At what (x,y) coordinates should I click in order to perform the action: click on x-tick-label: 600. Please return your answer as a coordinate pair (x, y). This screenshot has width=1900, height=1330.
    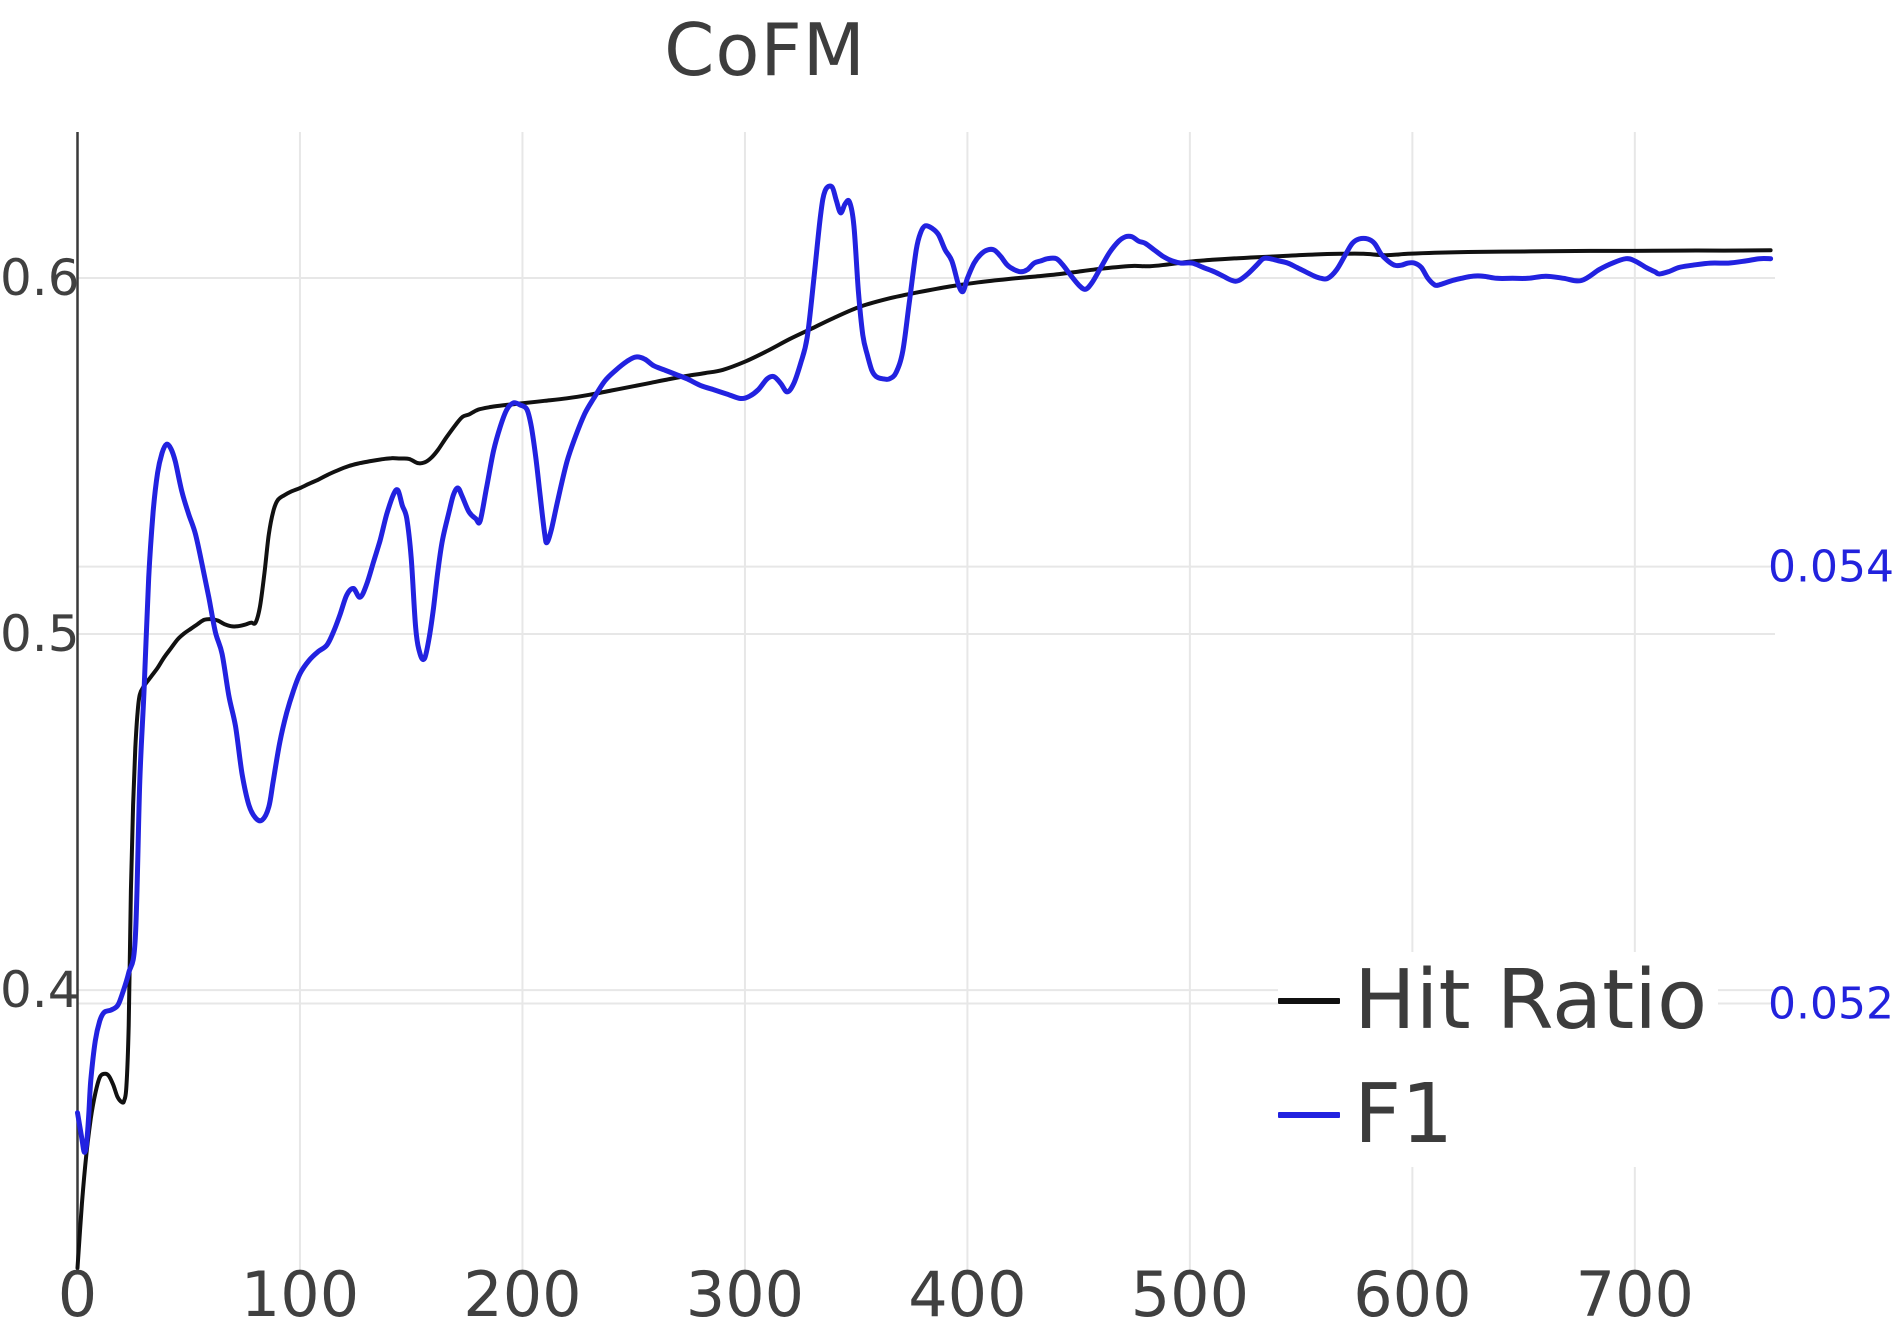
    Looking at the image, I should click on (1412, 1294).